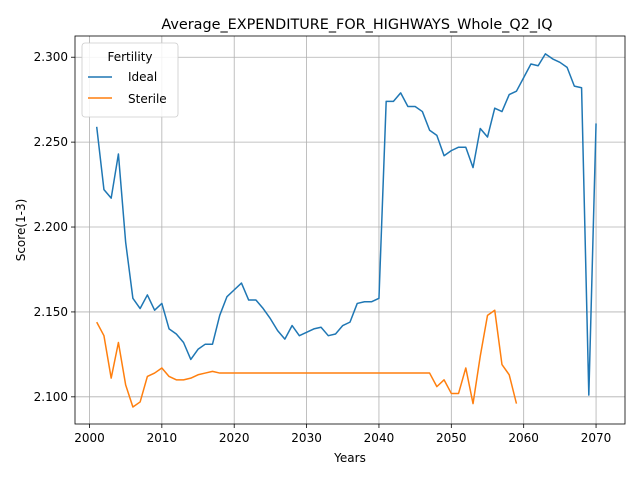 The image size is (640, 480). What do you see at coordinates (596, 438) in the screenshot?
I see `x-tick-label: 2070` at bounding box center [596, 438].